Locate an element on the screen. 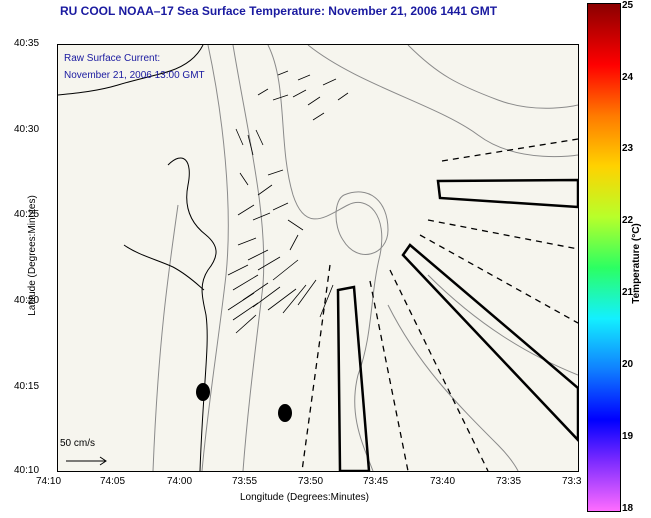  x-tick-label: 73:45 is located at coordinates (376, 481).